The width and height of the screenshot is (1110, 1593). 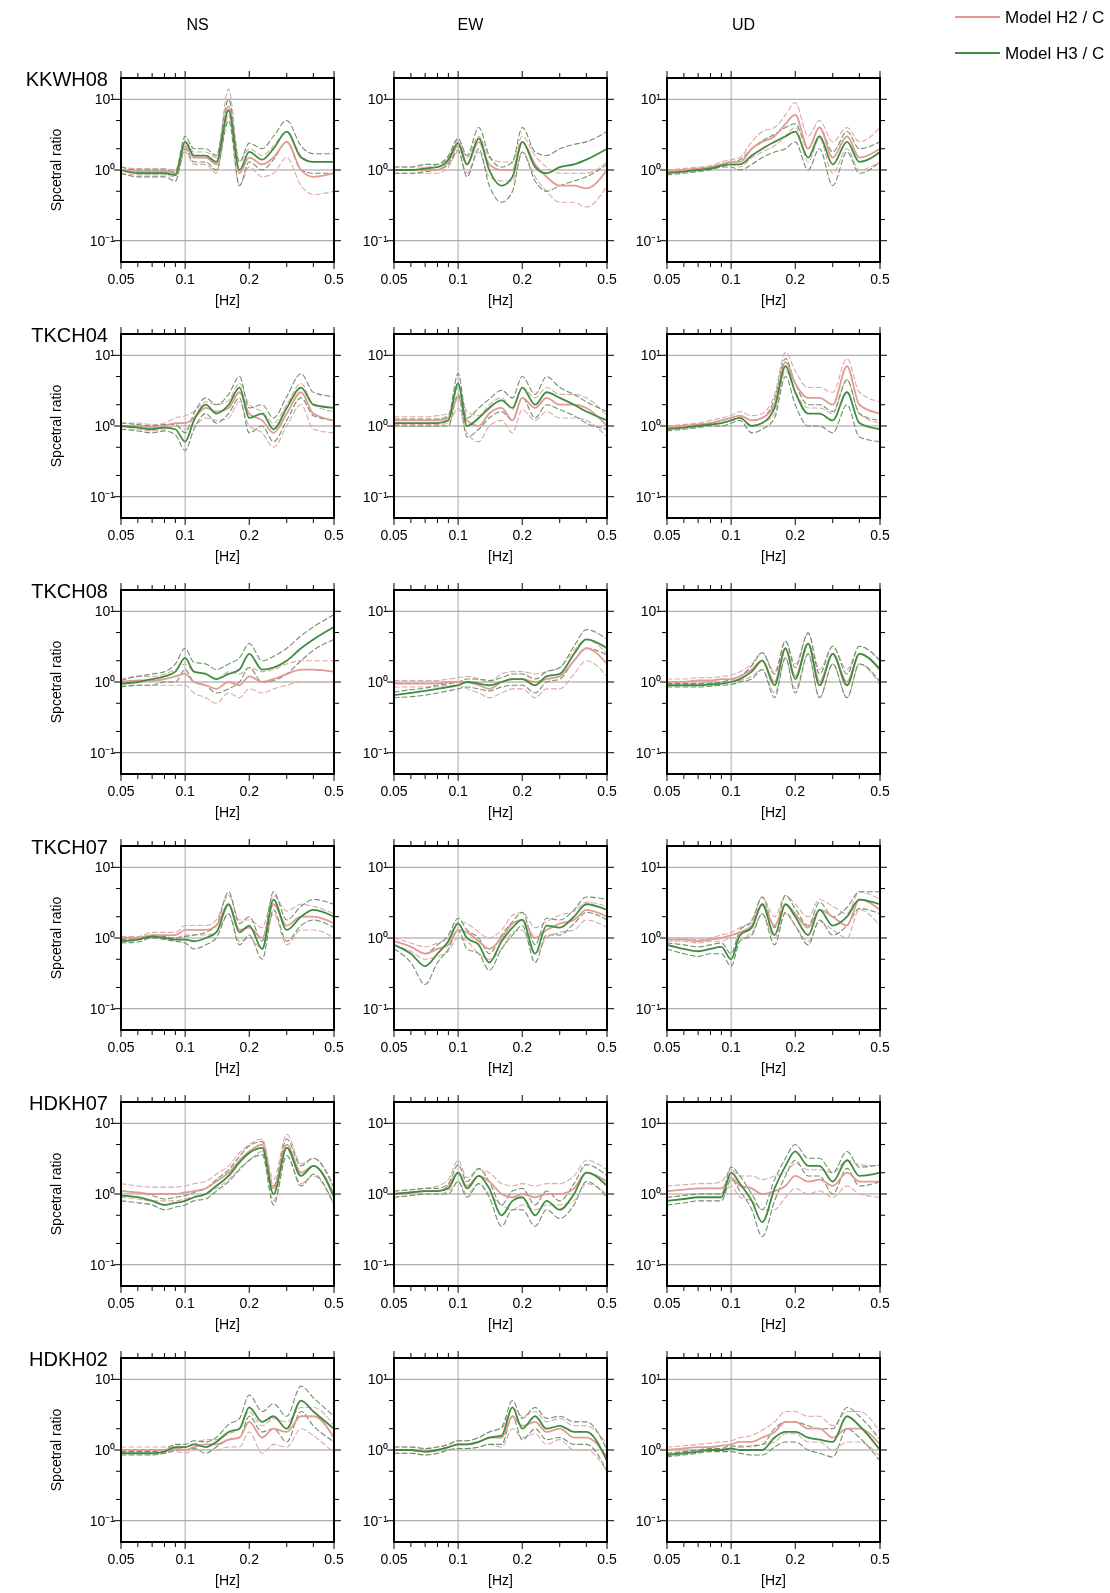 I want to click on chart-subtitle: NS, so click(x=197, y=24).